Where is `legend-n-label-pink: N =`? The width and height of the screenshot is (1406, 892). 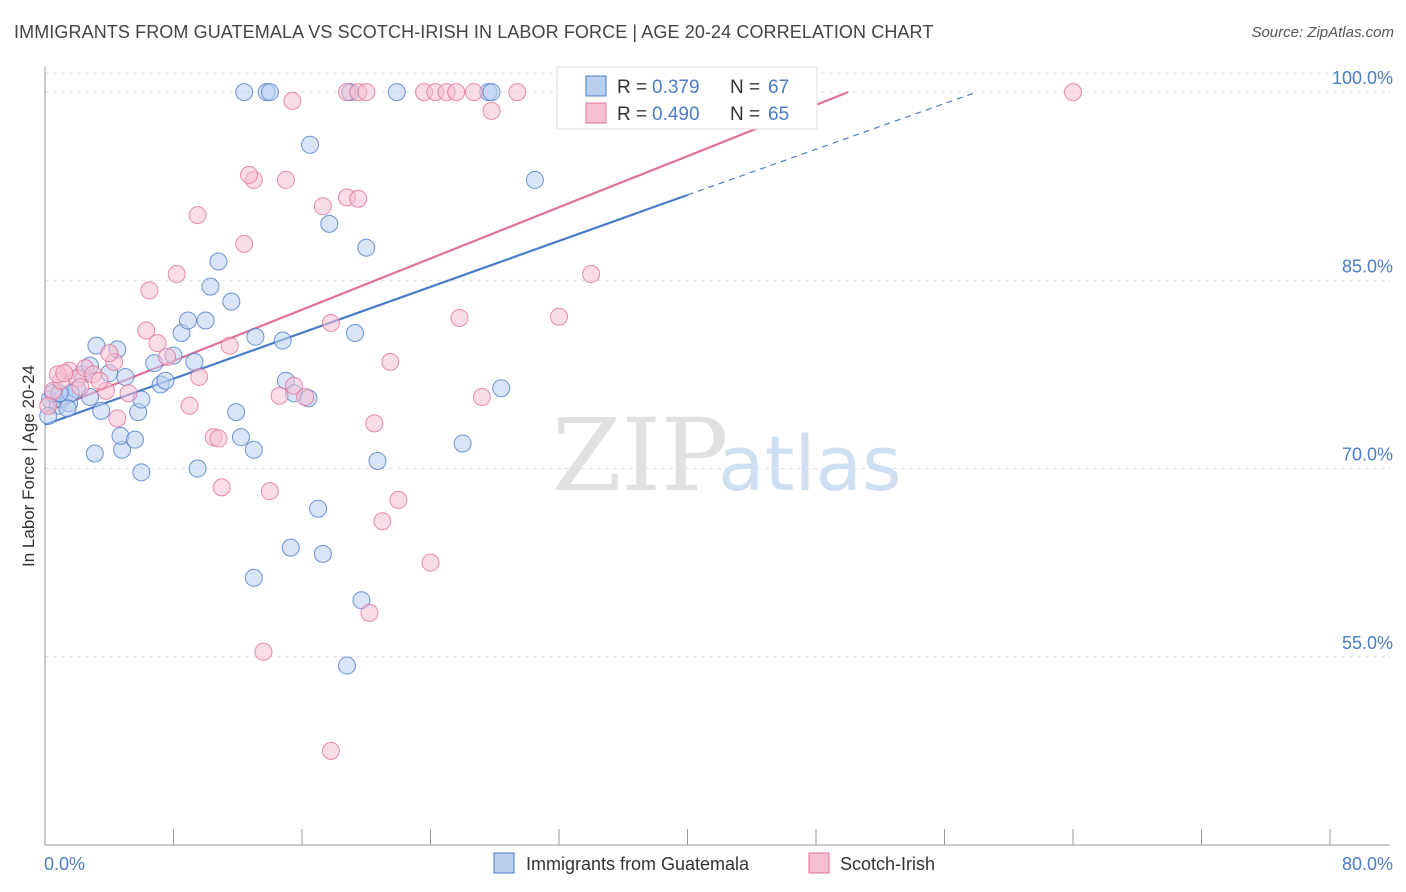 legend-n-label-pink: N = is located at coordinates (745, 114).